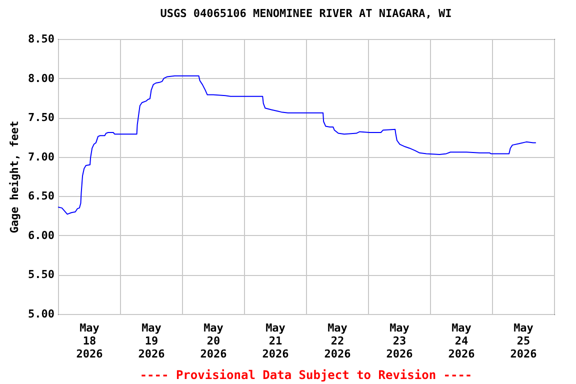 Image resolution: width=576 pixels, height=384 pixels. What do you see at coordinates (41, 117) in the screenshot?
I see `y-tick-label: 7.50` at bounding box center [41, 117].